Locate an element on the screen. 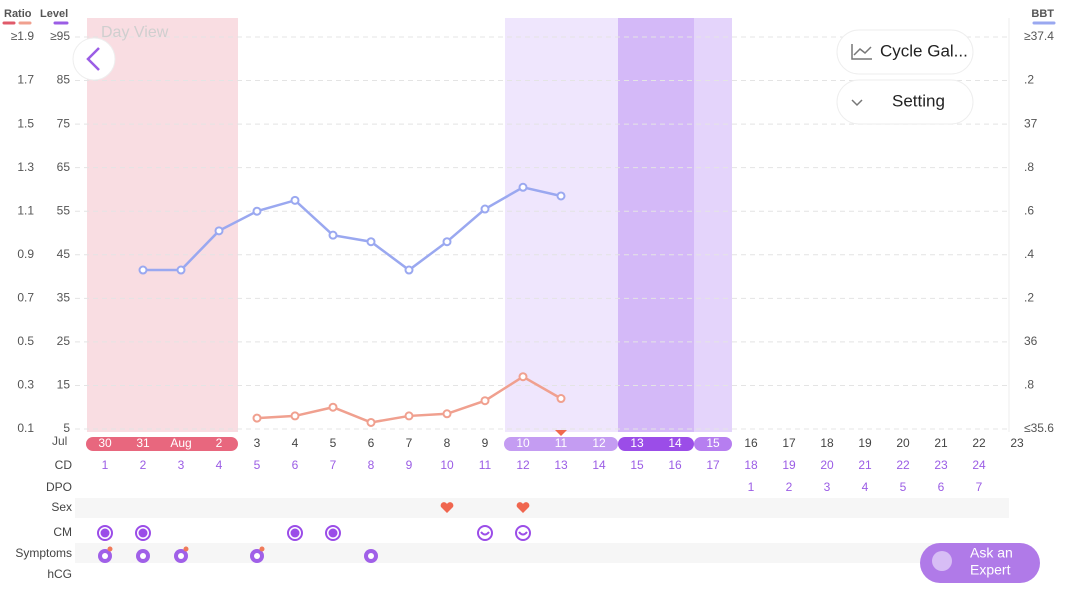  symptom-dot is located at coordinates (262, 549).